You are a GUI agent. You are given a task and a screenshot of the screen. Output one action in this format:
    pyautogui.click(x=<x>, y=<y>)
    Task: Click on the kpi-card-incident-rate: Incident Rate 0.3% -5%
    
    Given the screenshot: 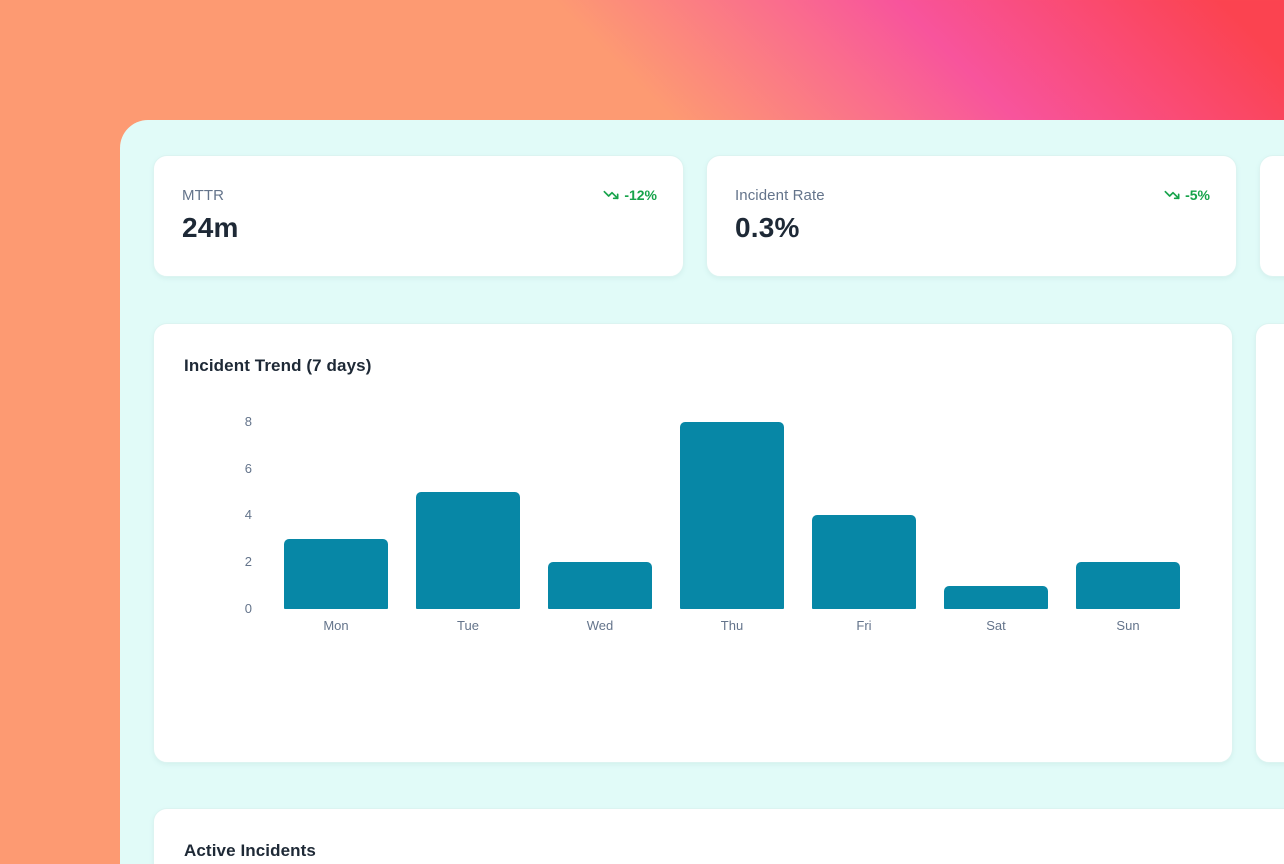 What is the action you would take?
    pyautogui.click(x=971, y=216)
    